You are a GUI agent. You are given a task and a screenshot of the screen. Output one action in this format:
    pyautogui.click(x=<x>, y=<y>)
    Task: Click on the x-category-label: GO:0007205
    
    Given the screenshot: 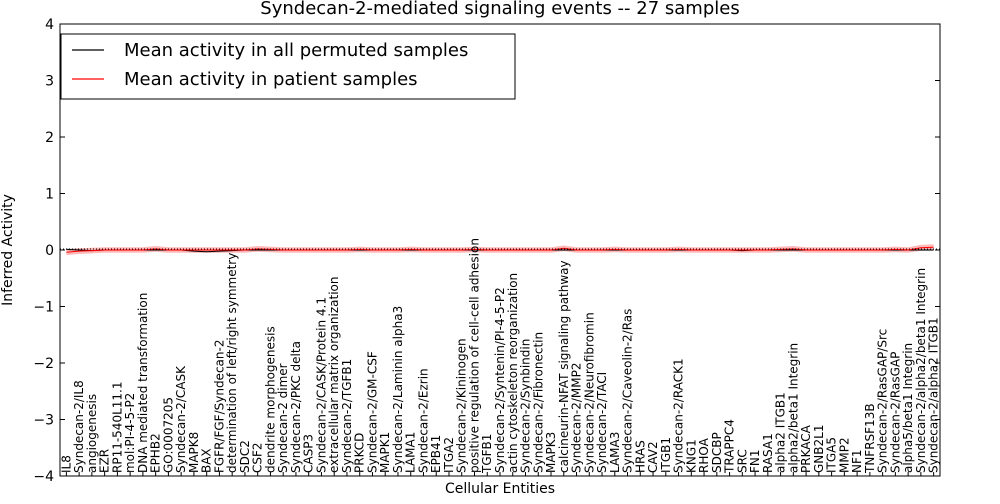 What is the action you would take?
    pyautogui.click(x=168, y=435)
    